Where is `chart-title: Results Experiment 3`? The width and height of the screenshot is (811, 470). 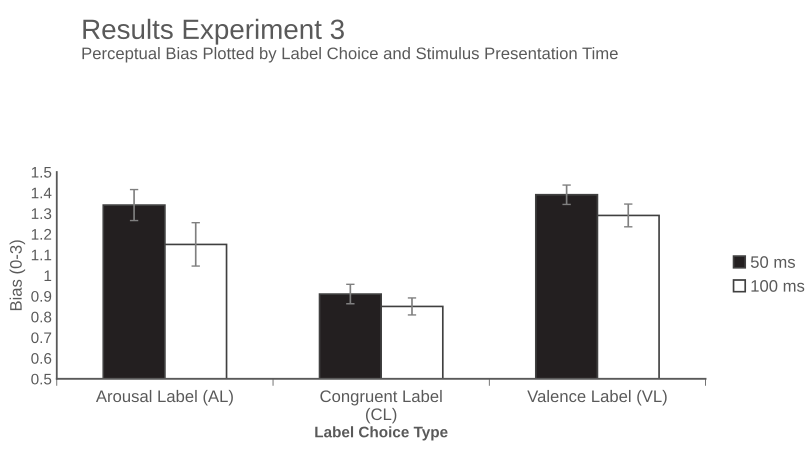
chart-title: Results Experiment 3 is located at coordinates (213, 31).